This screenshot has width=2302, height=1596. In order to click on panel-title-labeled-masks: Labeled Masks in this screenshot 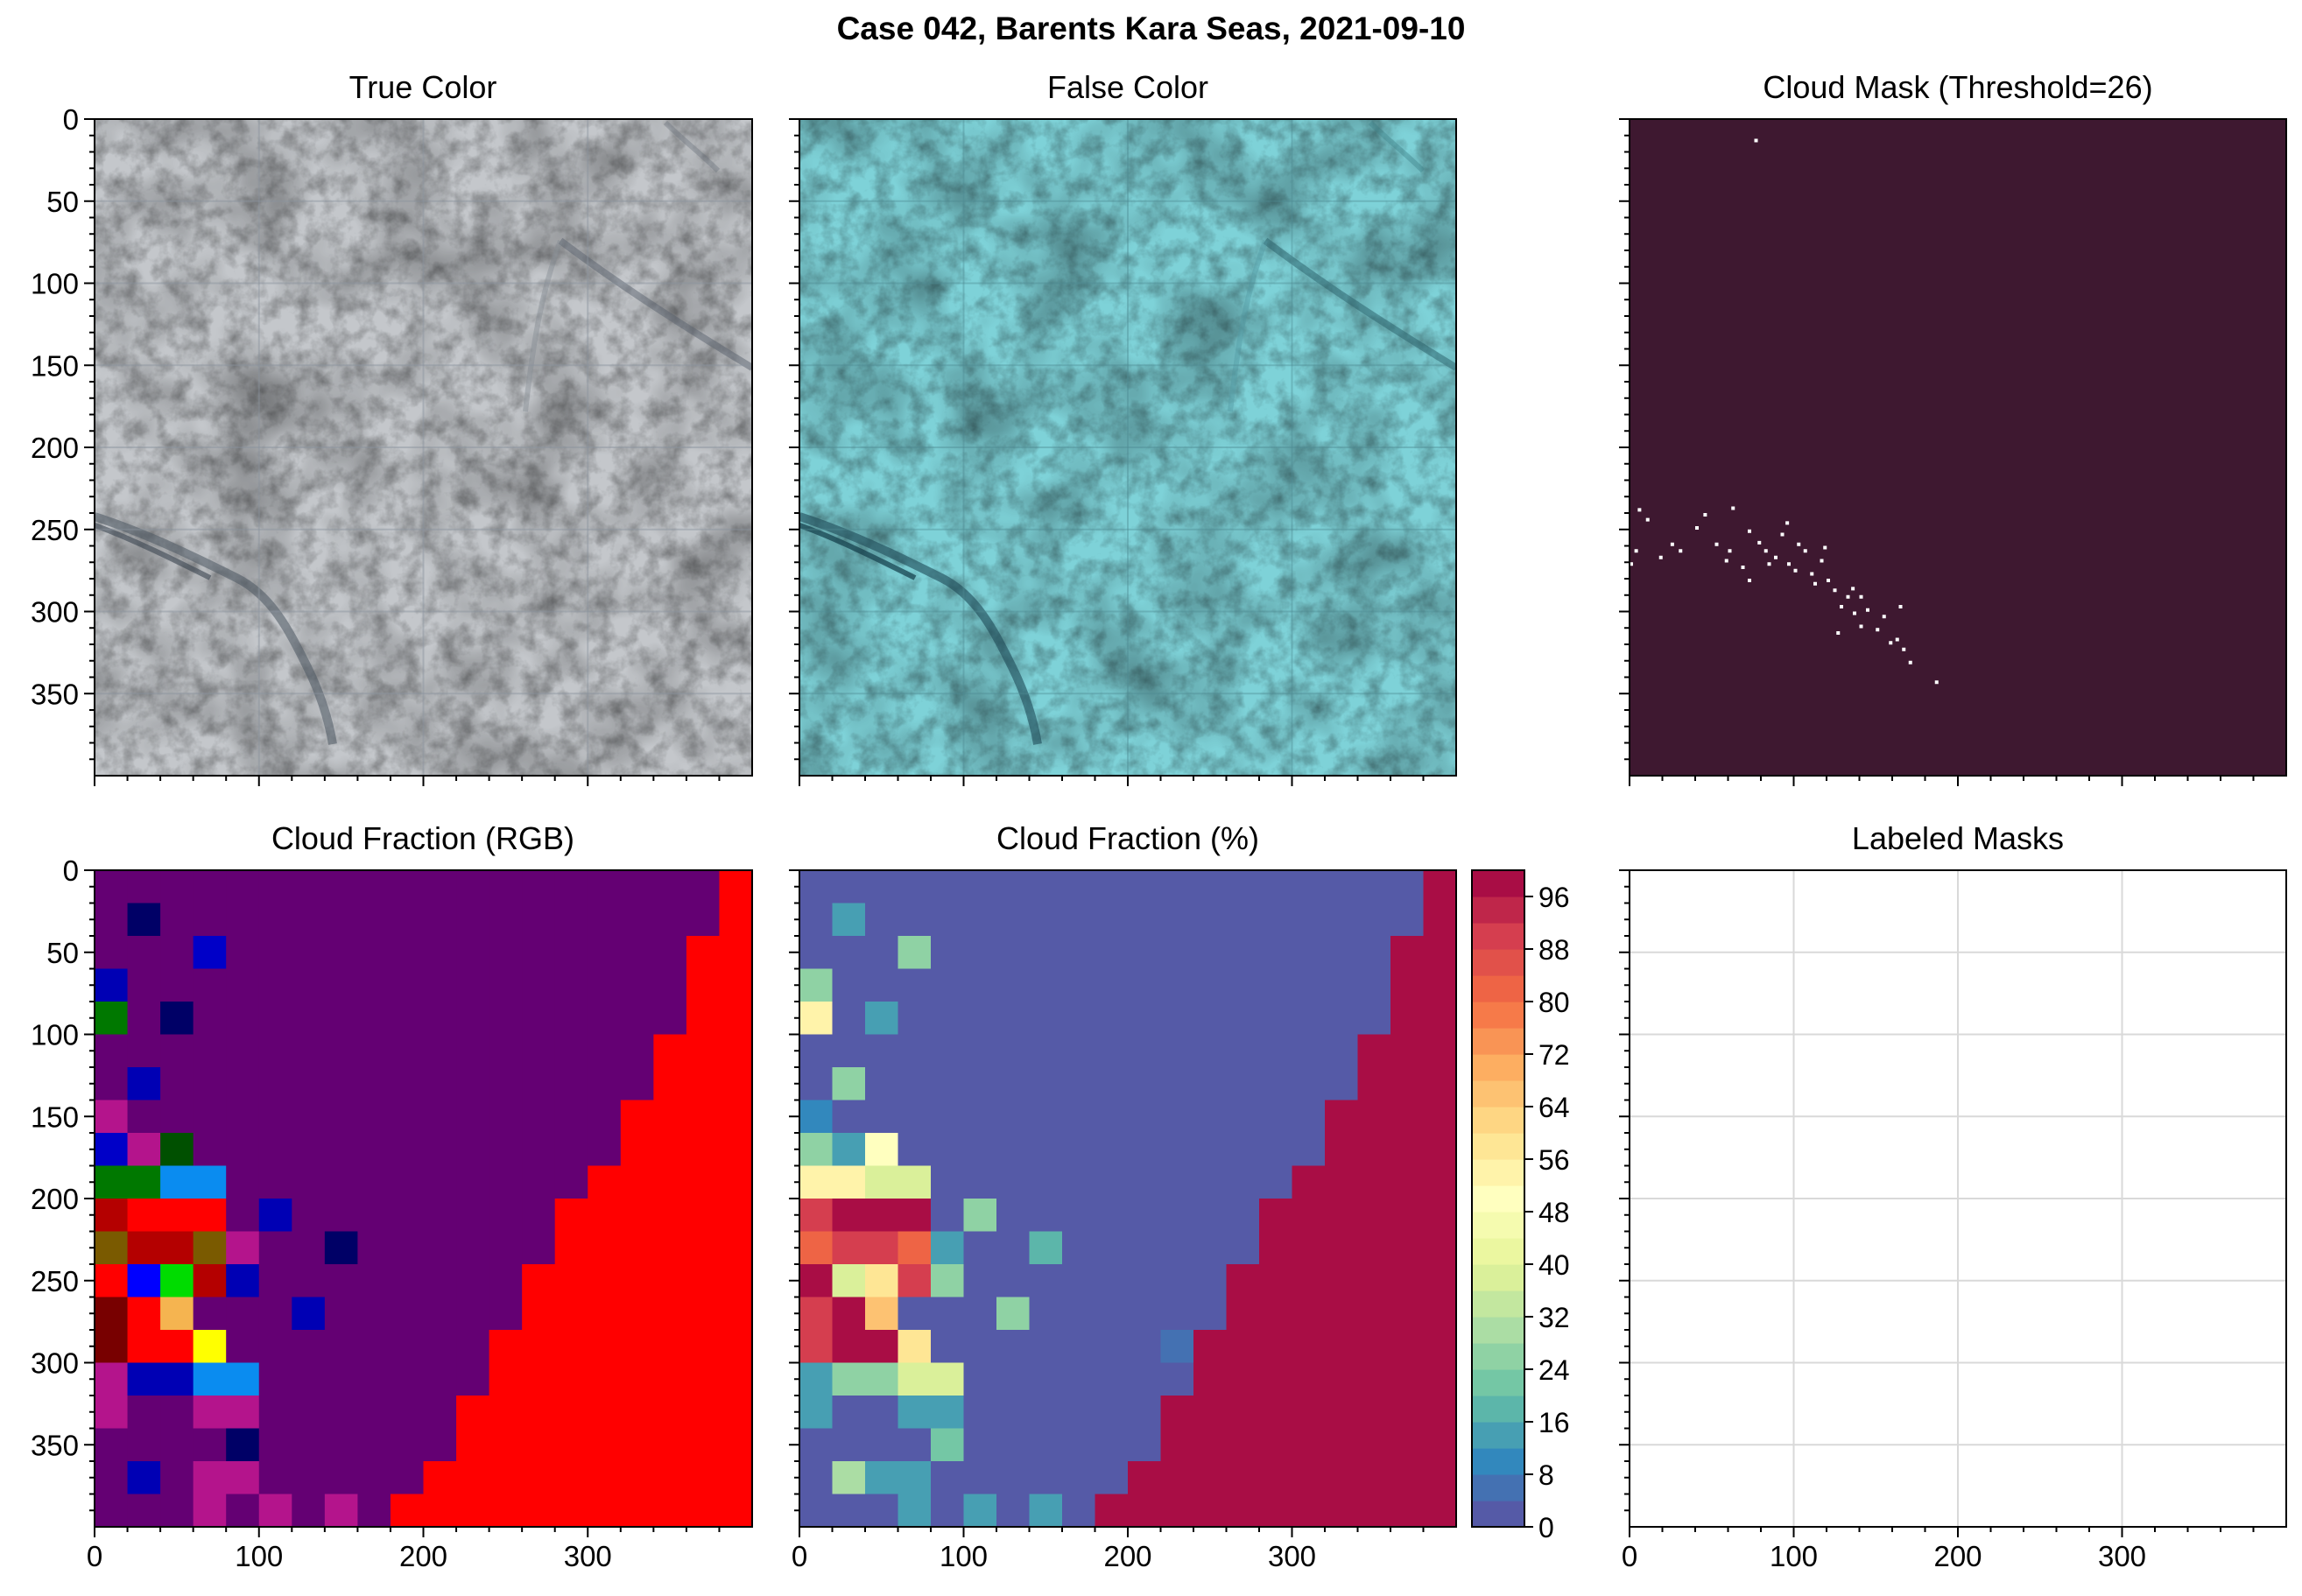, I will do `click(1958, 838)`.